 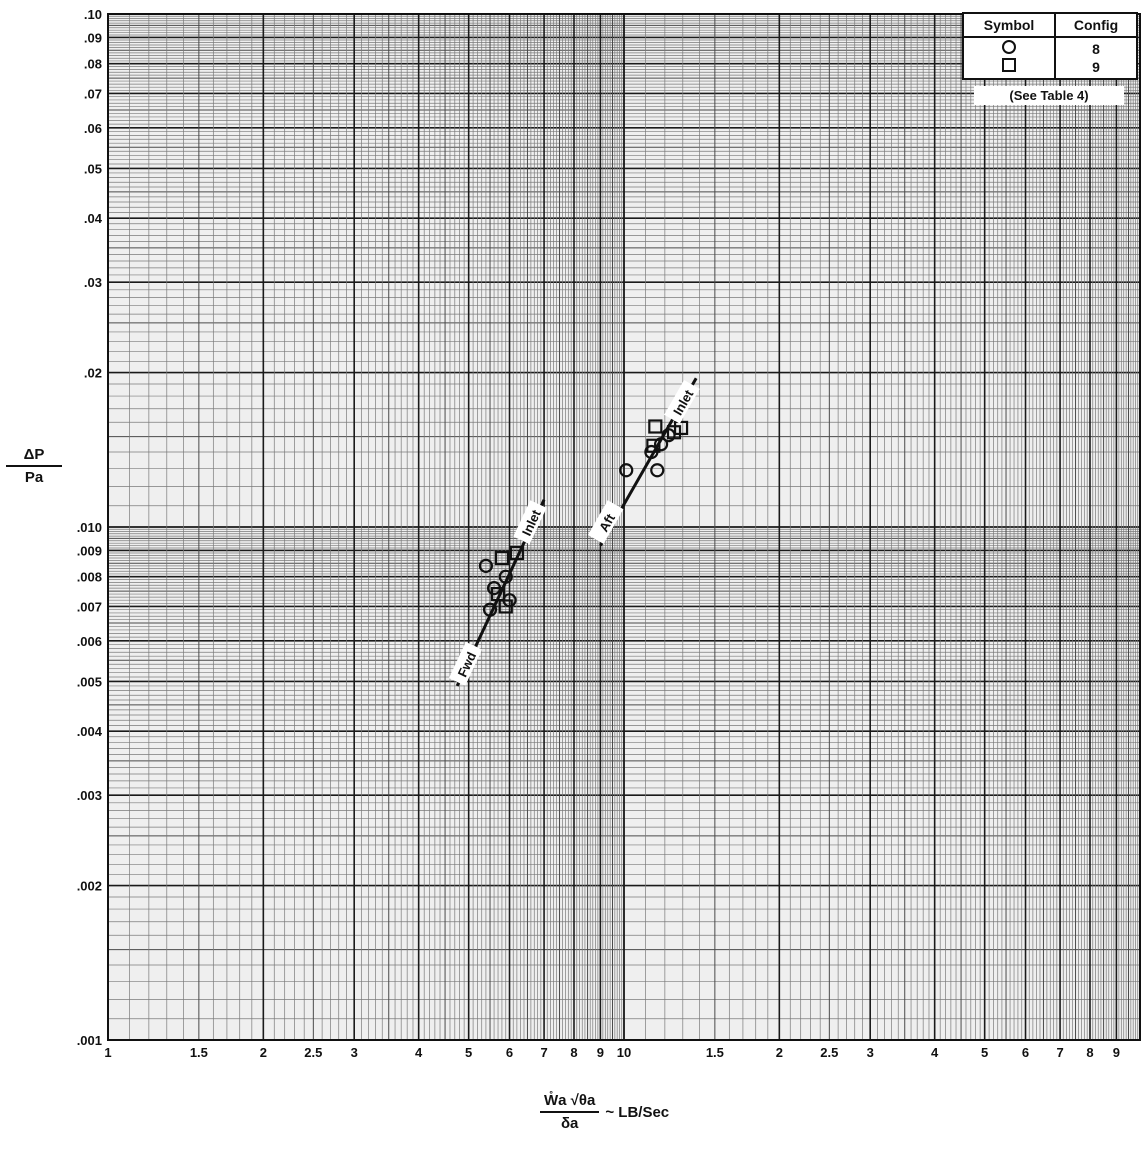 I want to click on y-tick-label: .06, so click(x=93, y=128).